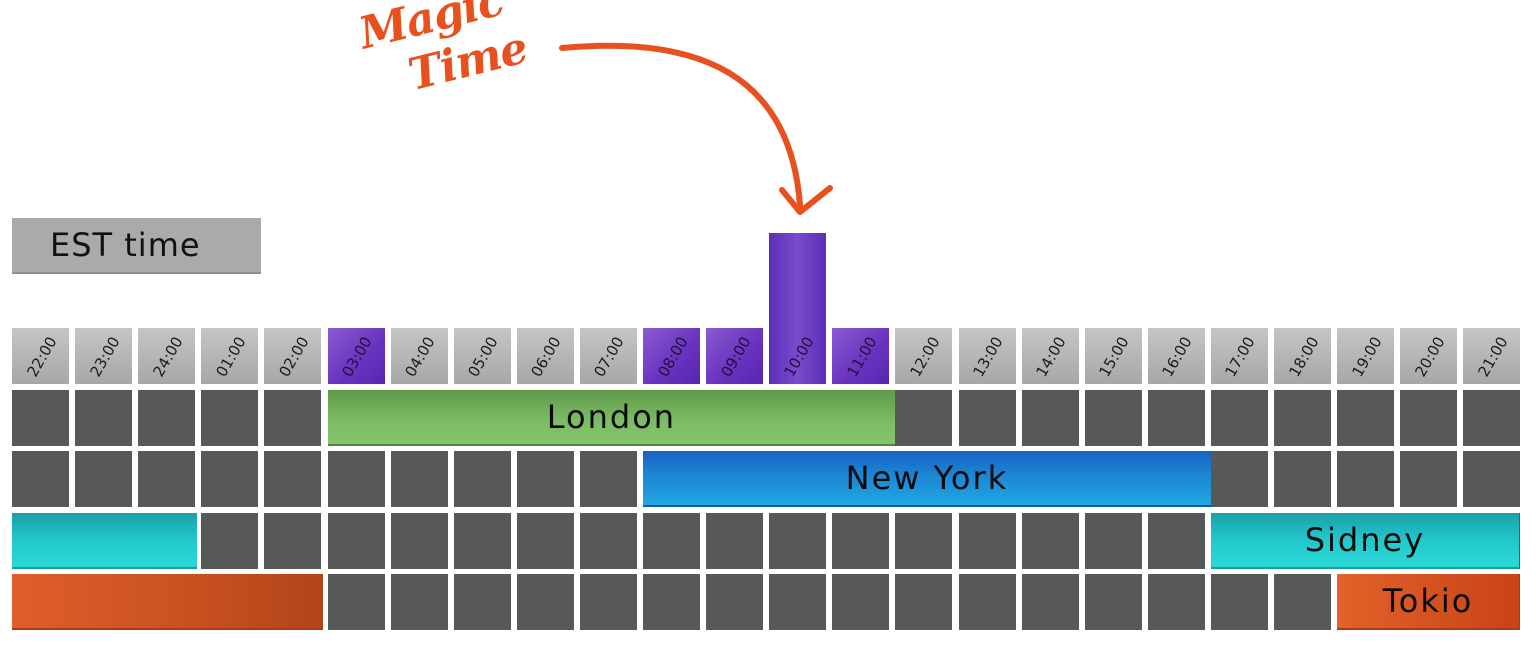  I want to click on hour-cell-1100: 11:00, so click(861, 356).